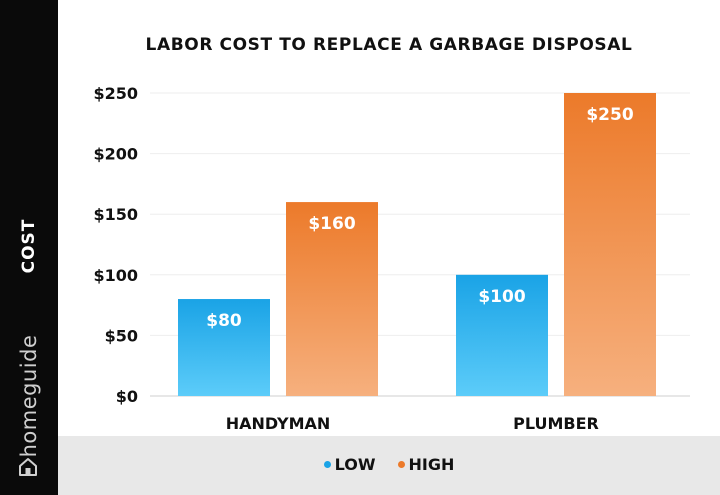 The image size is (720, 495). Describe the element at coordinates (431, 464) in the screenshot. I see `legend-label-high: HIGH` at that location.